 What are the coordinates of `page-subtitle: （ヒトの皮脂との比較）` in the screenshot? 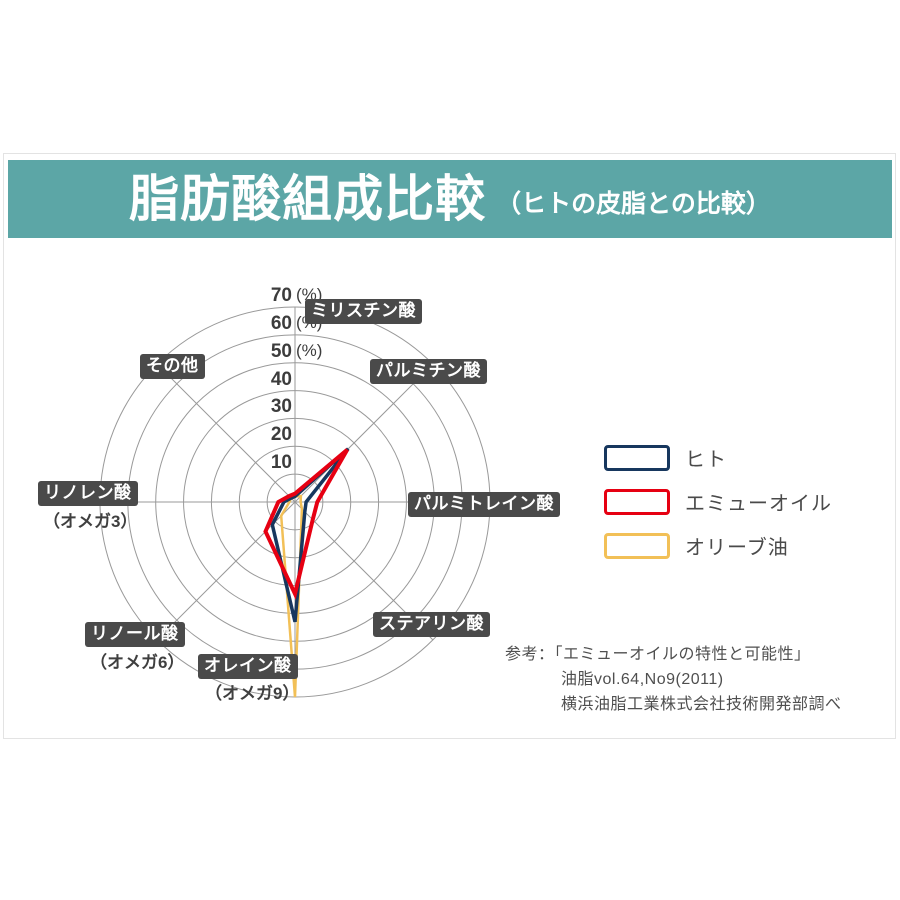 It's located at (633, 203).